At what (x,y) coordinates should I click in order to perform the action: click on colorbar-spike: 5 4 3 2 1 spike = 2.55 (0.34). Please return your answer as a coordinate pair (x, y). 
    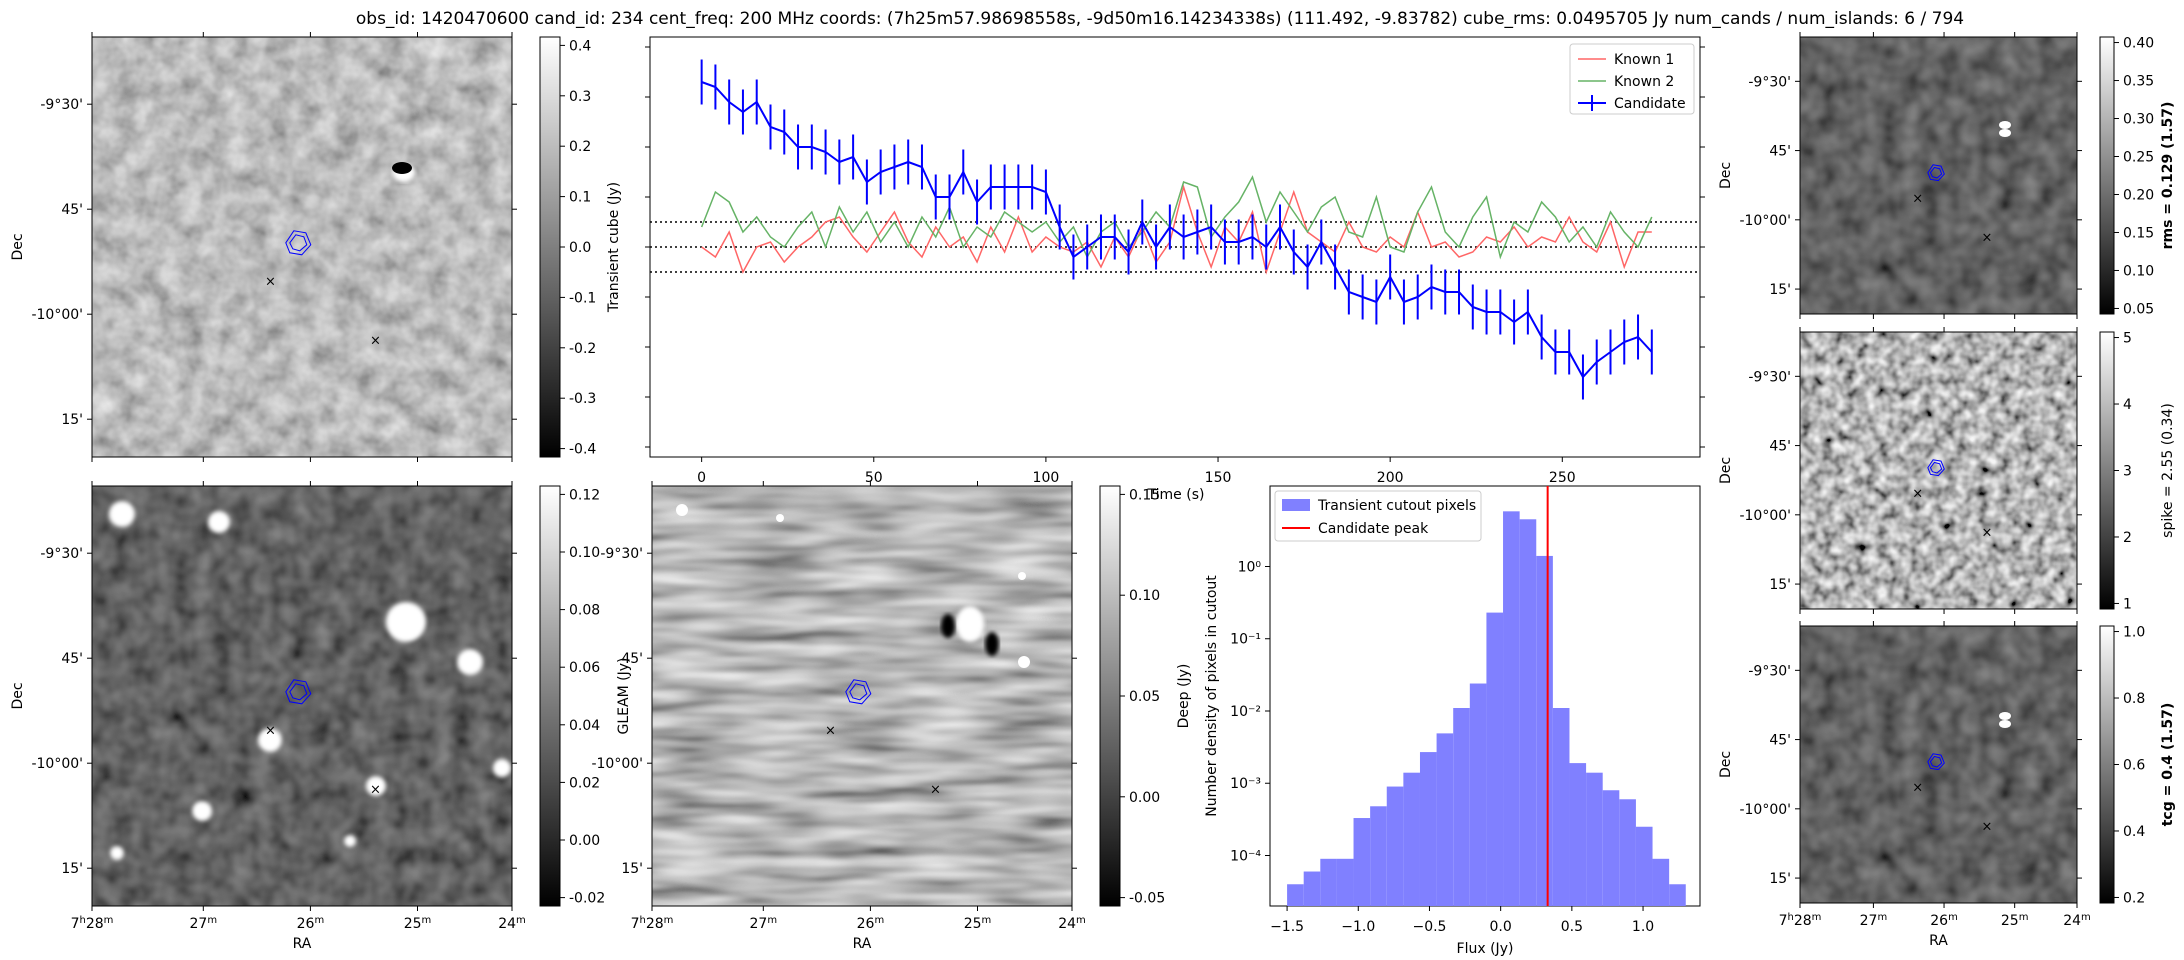
    Looking at the image, I should click on (2137, 471).